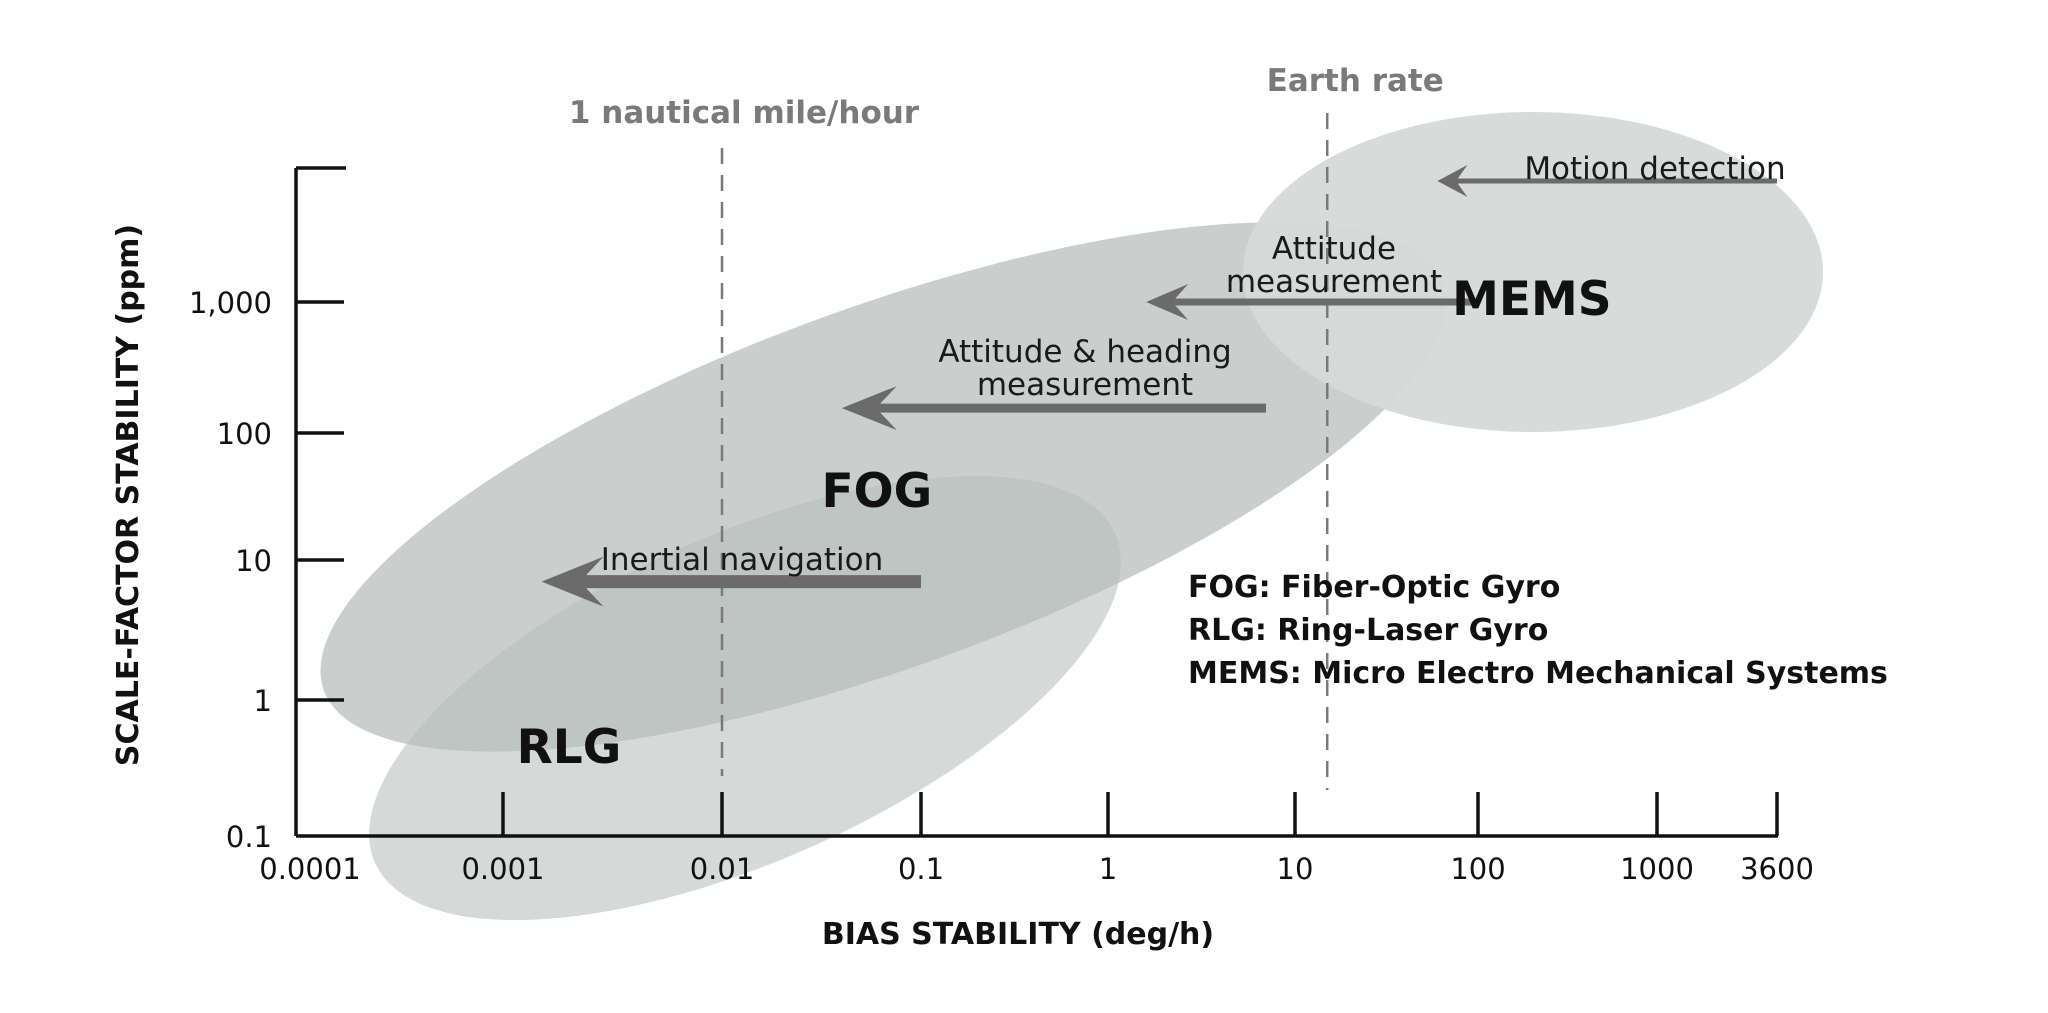 This screenshot has width=2048, height=1013. Describe the element at coordinates (877, 491) in the screenshot. I see `region-label-fog: FOG` at that location.